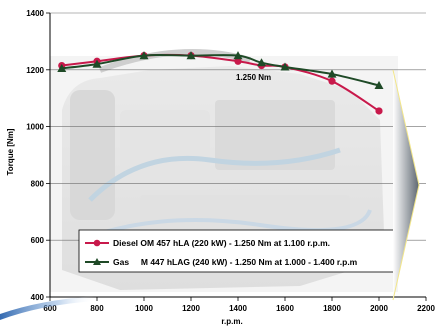 The height and width of the screenshot is (331, 444). I want to click on x-tick-label: 2200, so click(426, 308).